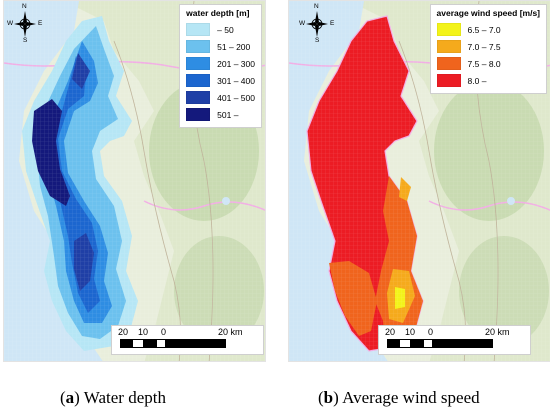  I want to click on legend-label: 6.5 – 7.0, so click(484, 29).